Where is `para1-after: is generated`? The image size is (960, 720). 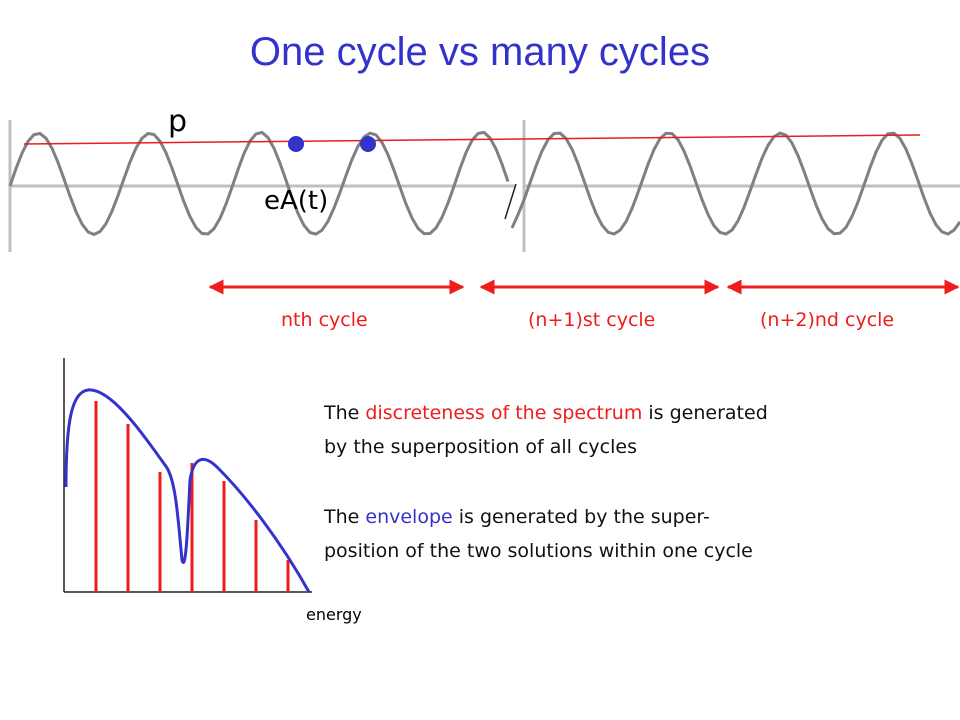
para1-after: is generated is located at coordinates (705, 413).